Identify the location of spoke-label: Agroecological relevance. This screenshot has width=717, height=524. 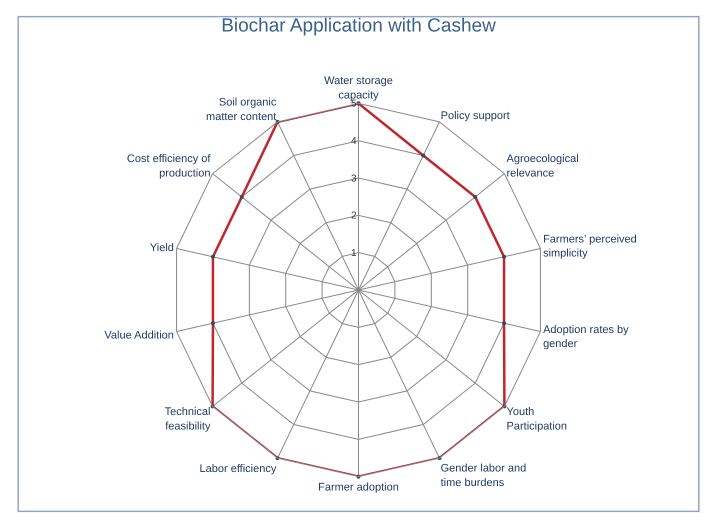
(542, 166).